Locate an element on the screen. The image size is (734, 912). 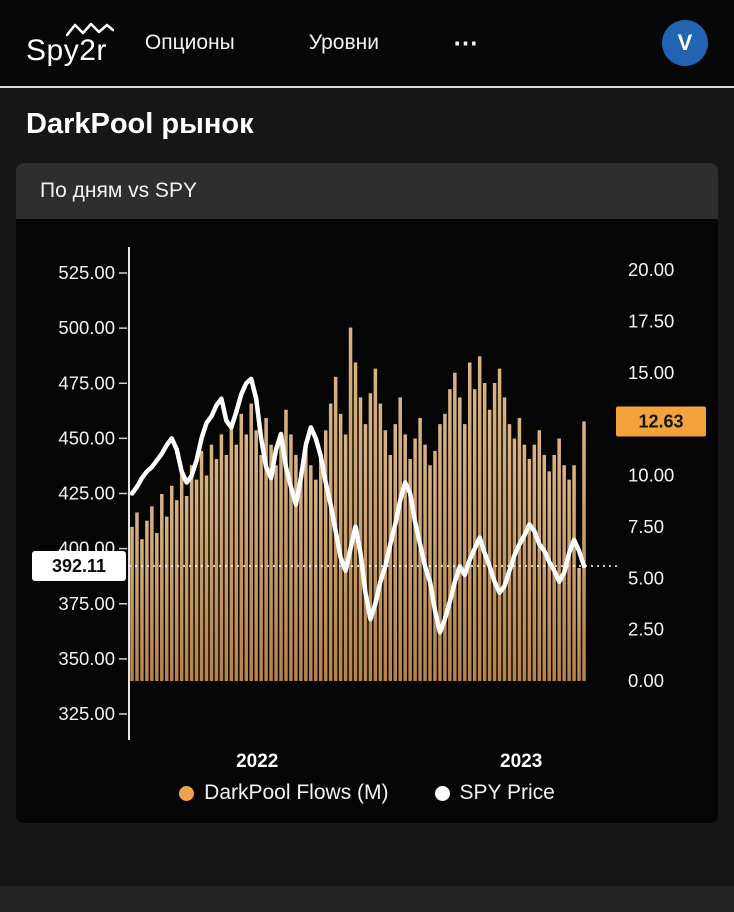
chart-legend: DarkPool Flows (M) SPY Price is located at coordinates (367, 801).